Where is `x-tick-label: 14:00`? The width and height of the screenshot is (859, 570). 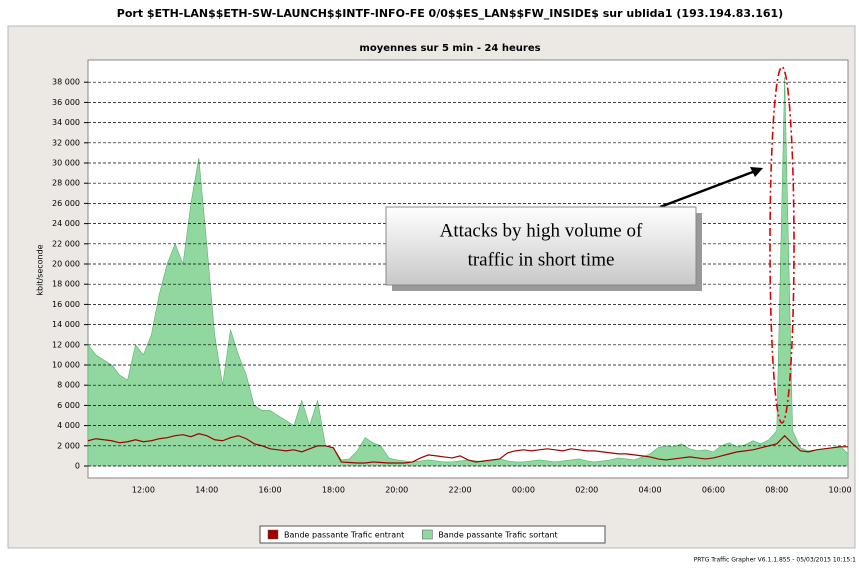 x-tick-label: 14:00 is located at coordinates (206, 490).